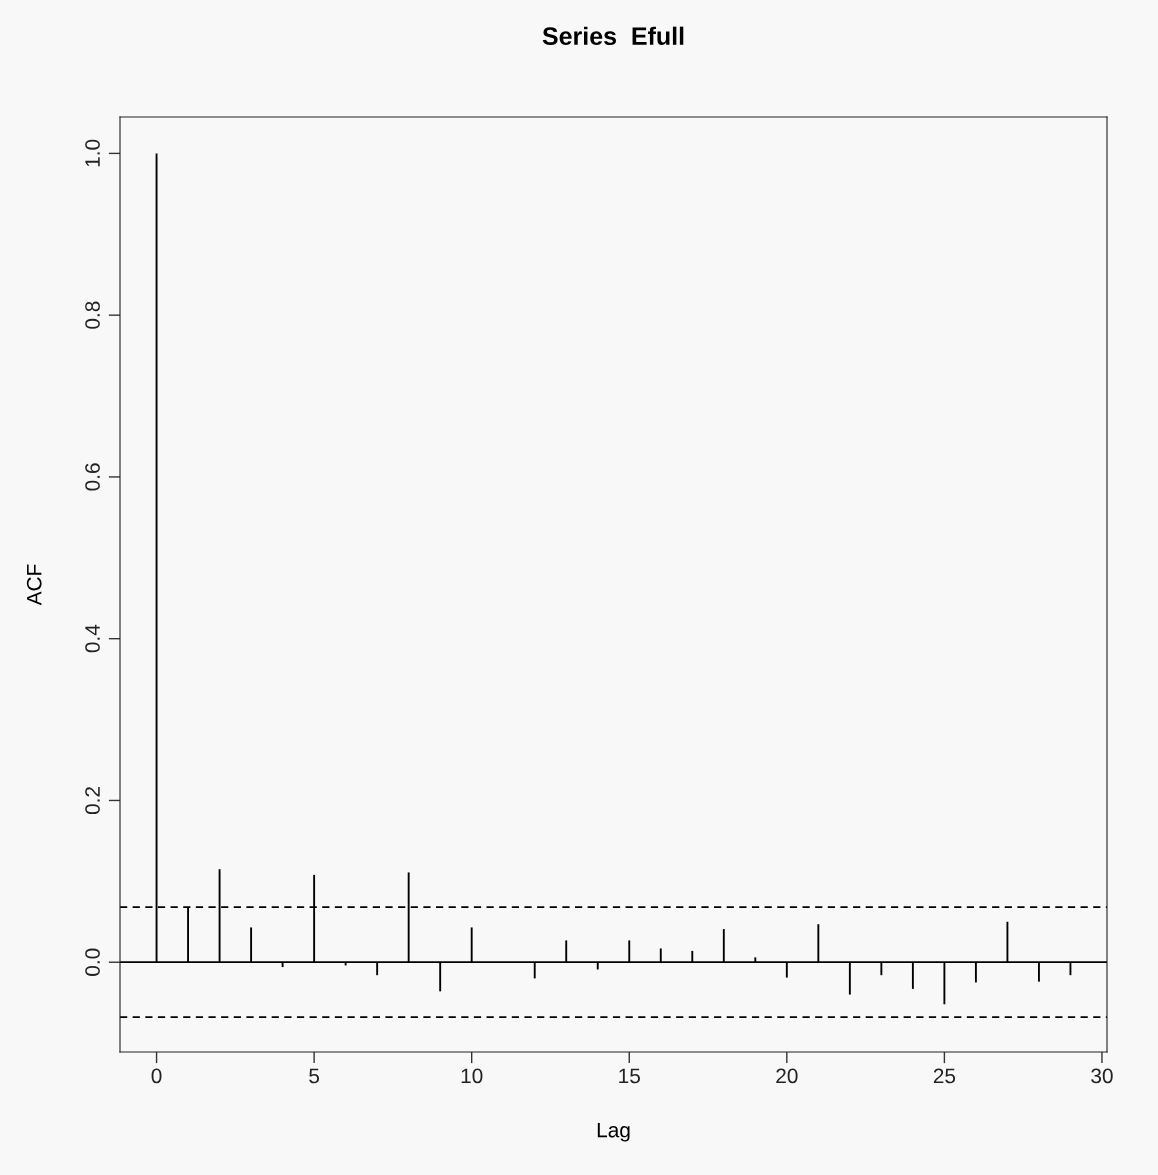 Image resolution: width=1158 pixels, height=1175 pixels. What do you see at coordinates (1102, 1076) in the screenshot?
I see `x-tick-label: 30` at bounding box center [1102, 1076].